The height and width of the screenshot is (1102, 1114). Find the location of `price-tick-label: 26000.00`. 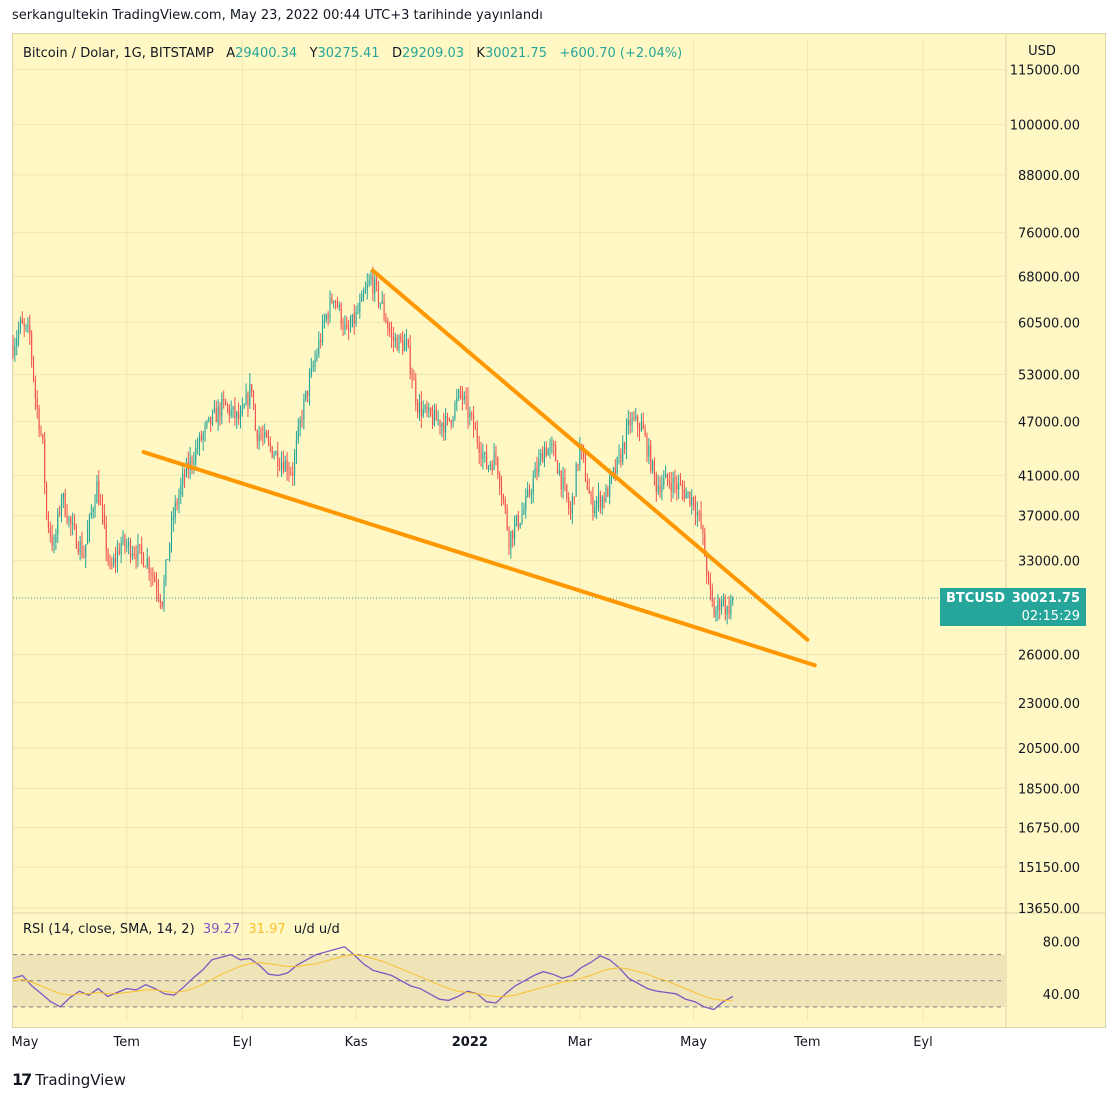

price-tick-label: 26000.00 is located at coordinates (1049, 656).